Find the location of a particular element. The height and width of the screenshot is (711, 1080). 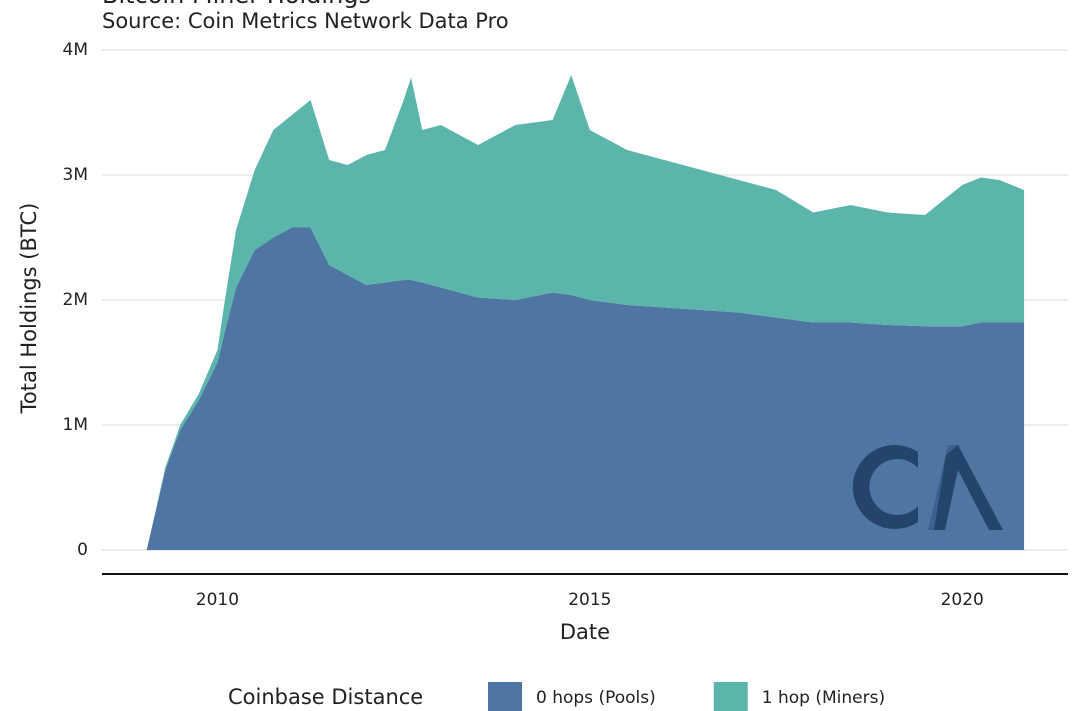

y-tick-label: 3M is located at coordinates (75, 175).